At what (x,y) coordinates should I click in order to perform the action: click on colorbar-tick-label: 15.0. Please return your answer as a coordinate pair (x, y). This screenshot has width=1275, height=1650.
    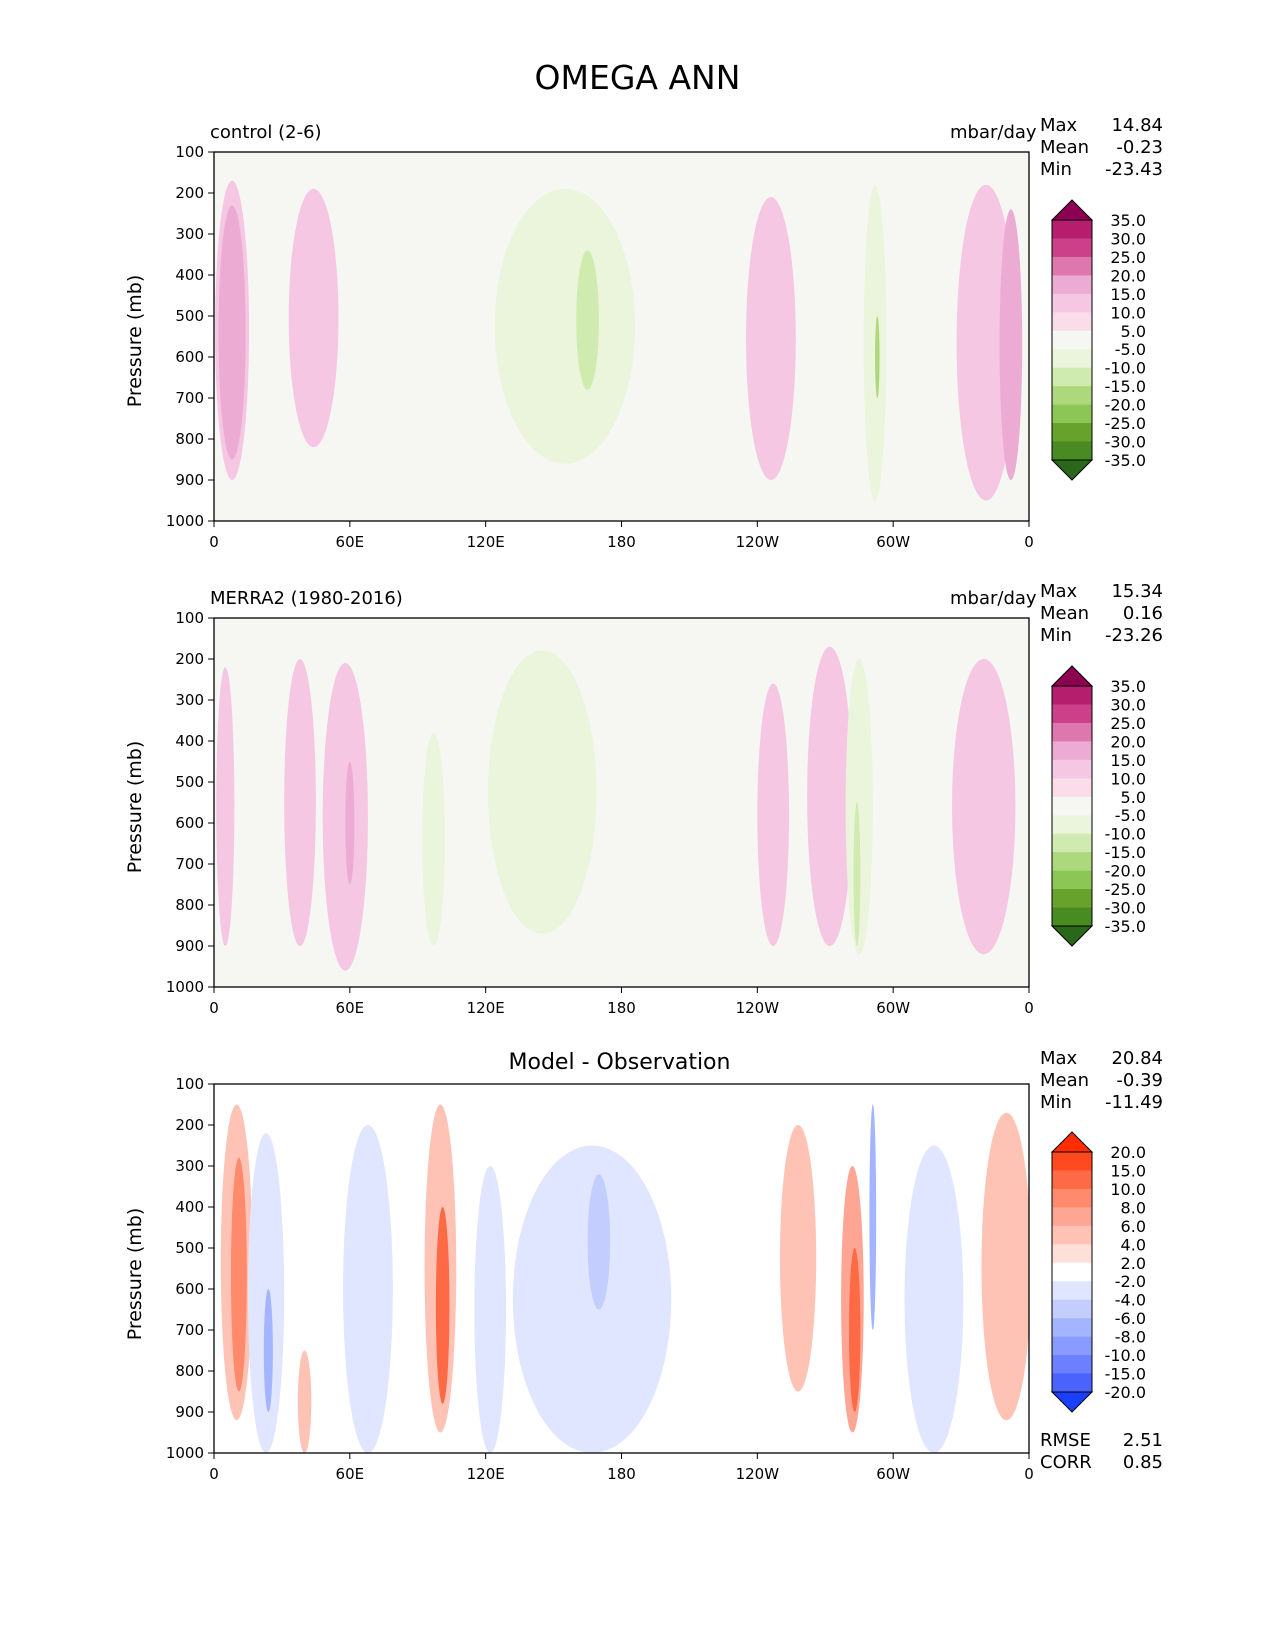
    Looking at the image, I should click on (1128, 760).